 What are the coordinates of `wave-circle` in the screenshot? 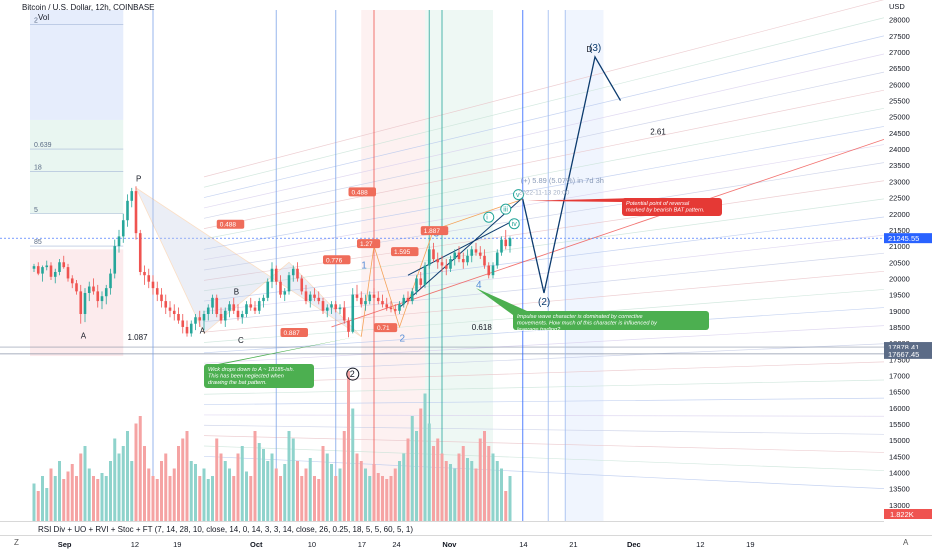 It's located at (353, 374).